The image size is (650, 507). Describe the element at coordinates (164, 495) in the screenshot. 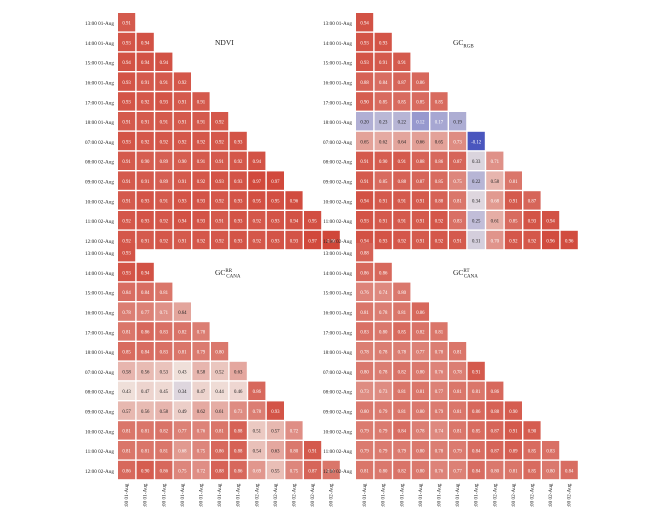

I see `column-label: 14:00 01-Aug` at that location.